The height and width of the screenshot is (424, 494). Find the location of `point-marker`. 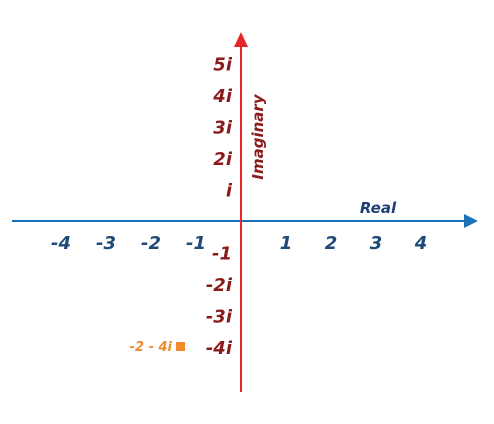

point-marker is located at coordinates (180, 346).